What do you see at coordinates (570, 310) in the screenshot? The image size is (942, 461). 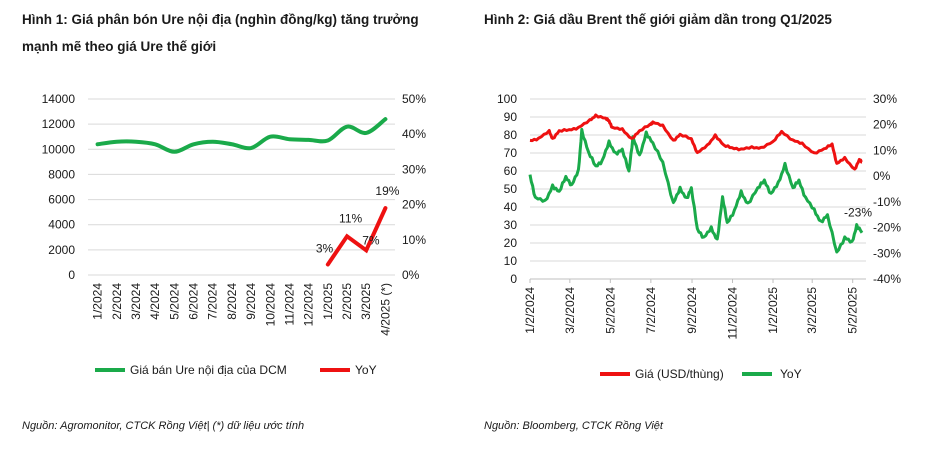 I see `x-tick-label: 3/2/2024` at bounding box center [570, 310].